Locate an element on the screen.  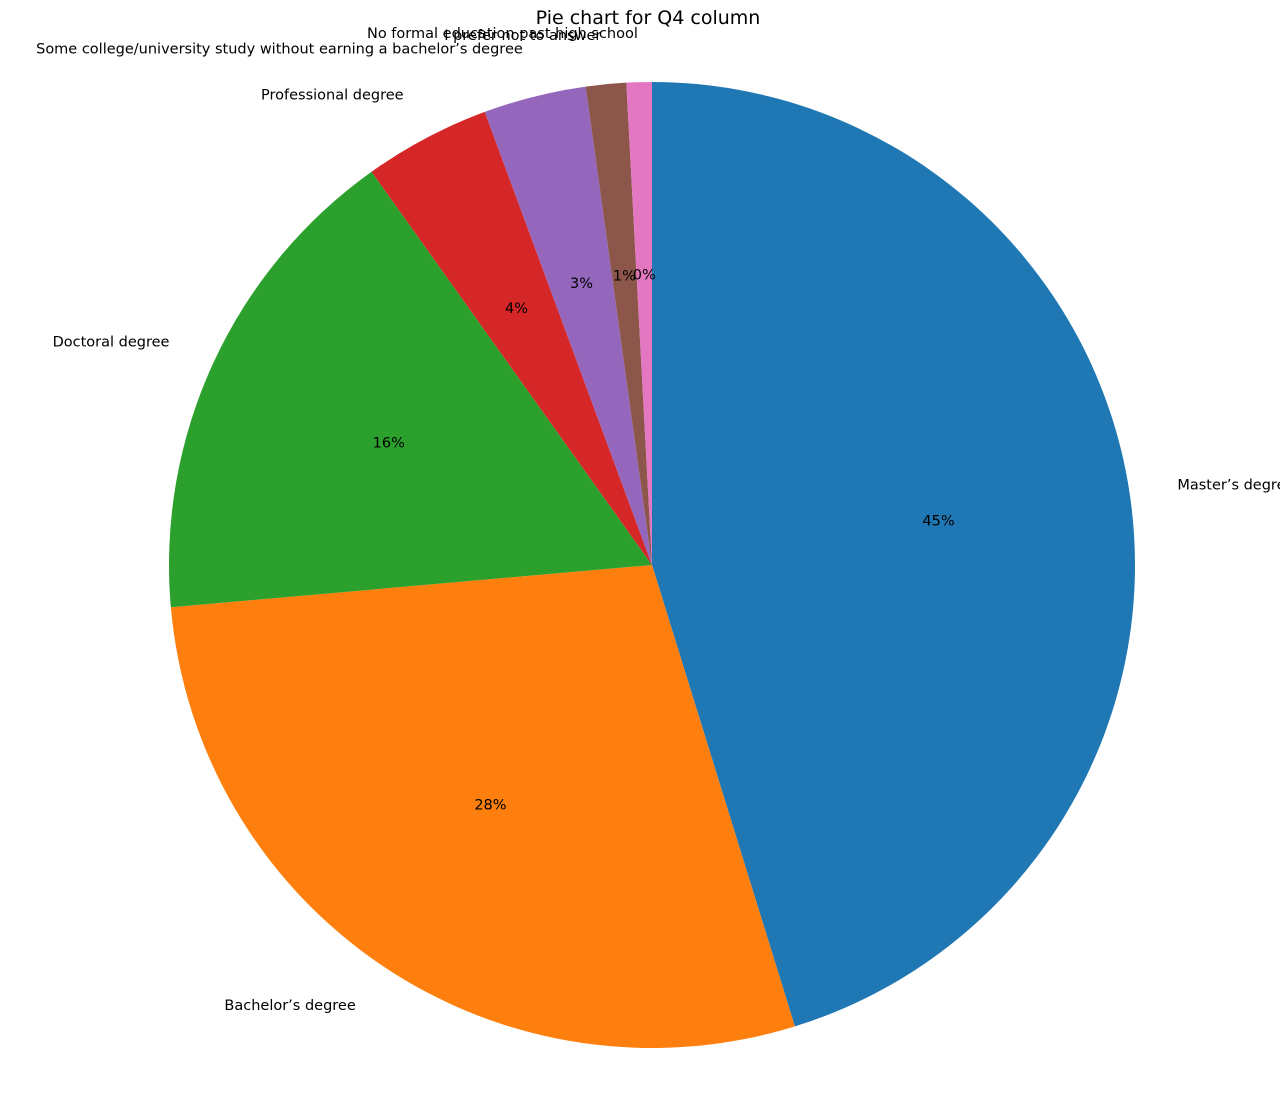
chart-title: Pie chart for Q4 column is located at coordinates (648, 18).